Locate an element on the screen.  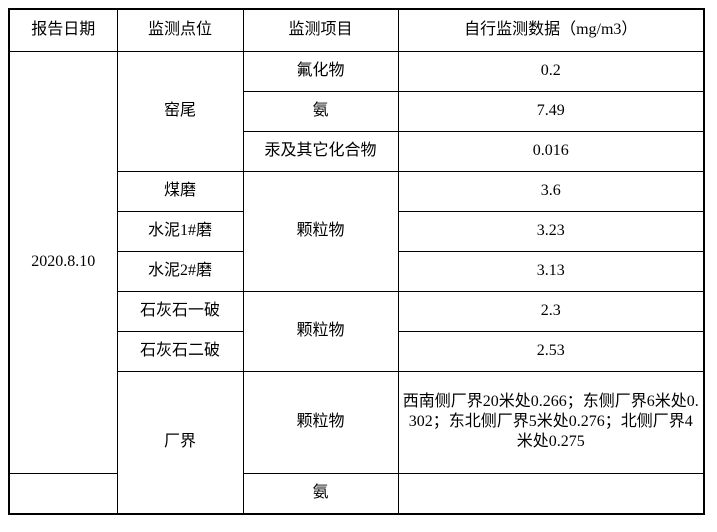
cell-point-cement-mill-1: 水泥1#磨 is located at coordinates (180, 231).